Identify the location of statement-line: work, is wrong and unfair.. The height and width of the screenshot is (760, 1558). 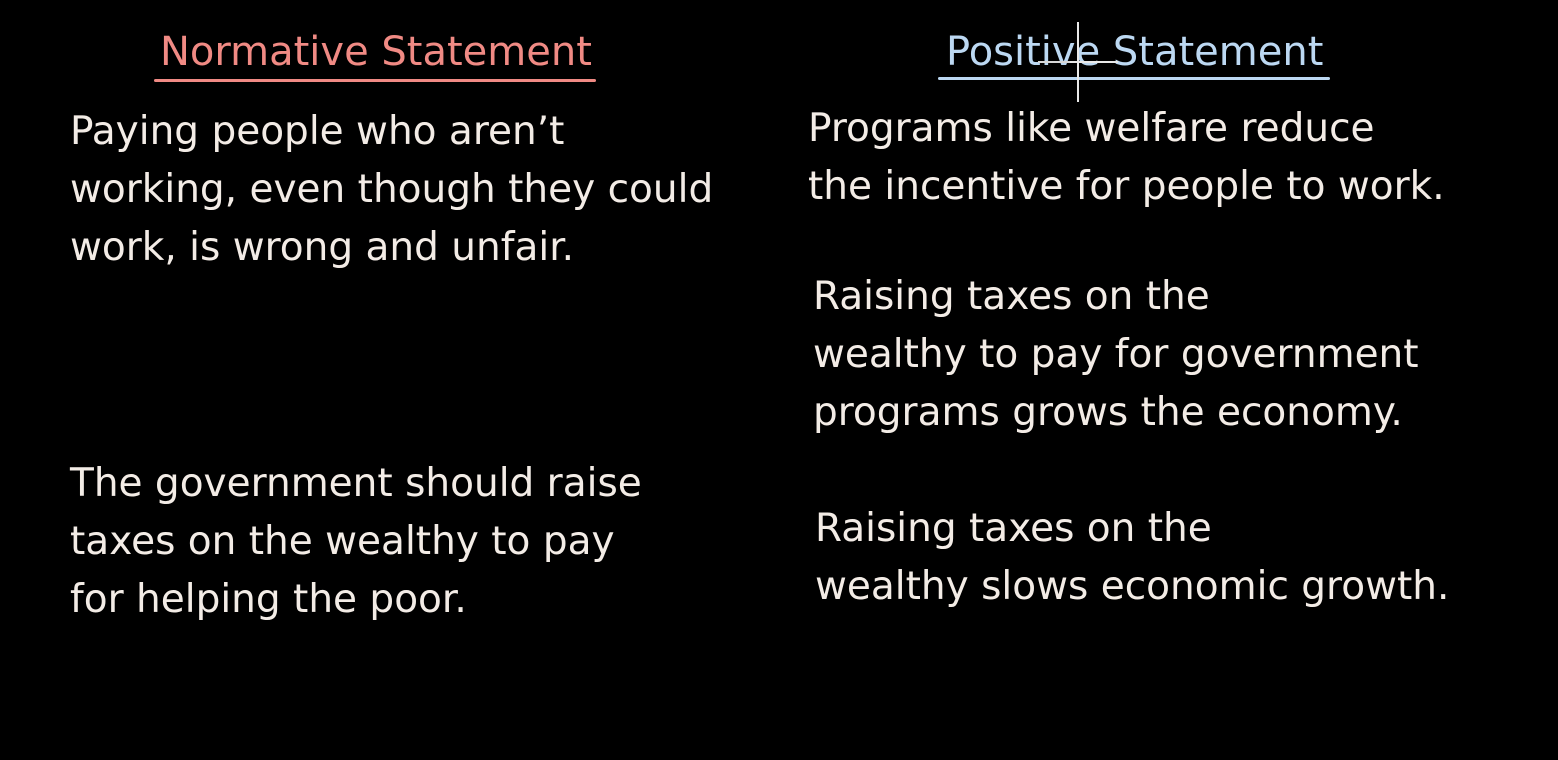
(322, 247).